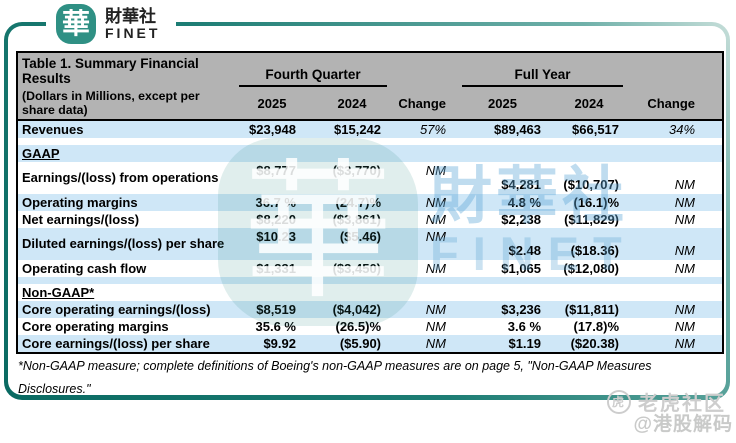 The height and width of the screenshot is (443, 736). What do you see at coordinates (589, 106) in the screenshot?
I see `col-header-fy-2024: 2024` at bounding box center [589, 106].